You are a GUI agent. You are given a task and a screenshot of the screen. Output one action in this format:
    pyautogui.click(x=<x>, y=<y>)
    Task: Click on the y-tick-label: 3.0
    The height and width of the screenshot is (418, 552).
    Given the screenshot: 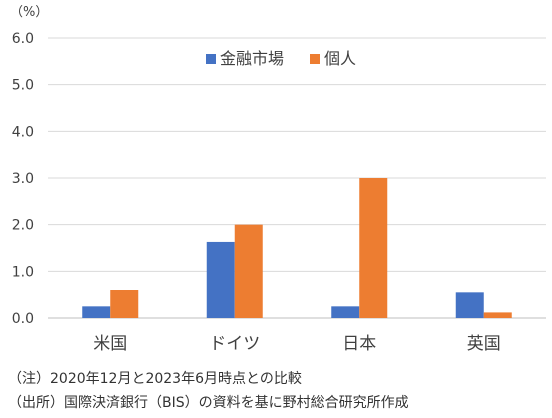 What is the action you would take?
    pyautogui.click(x=23, y=179)
    